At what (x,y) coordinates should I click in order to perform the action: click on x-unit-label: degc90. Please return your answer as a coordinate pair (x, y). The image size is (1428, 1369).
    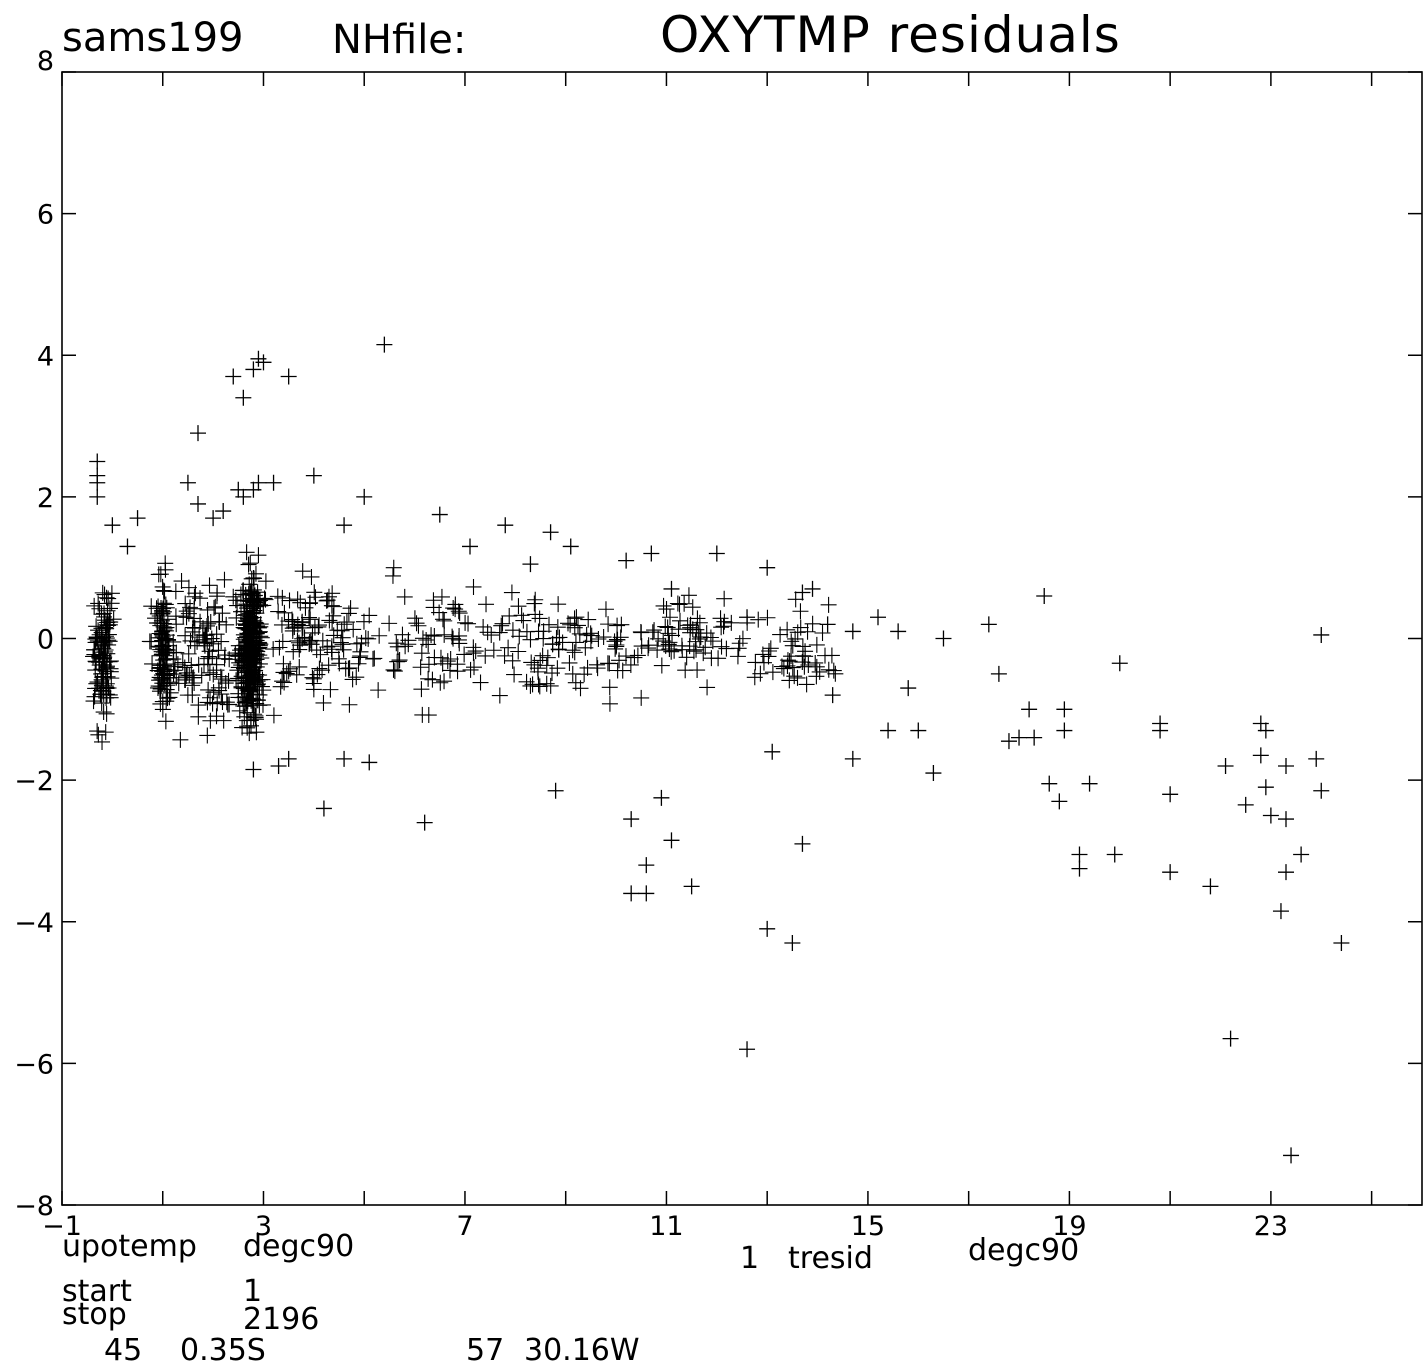
    Looking at the image, I should click on (299, 1246).